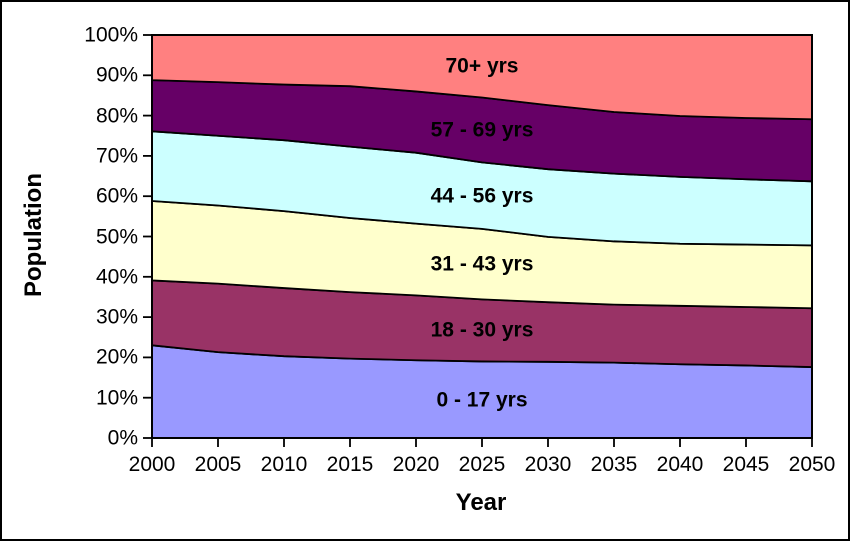 This screenshot has height=541, width=850. Describe the element at coordinates (116, 75) in the screenshot. I see `y-tick-label-9: 90%` at that location.